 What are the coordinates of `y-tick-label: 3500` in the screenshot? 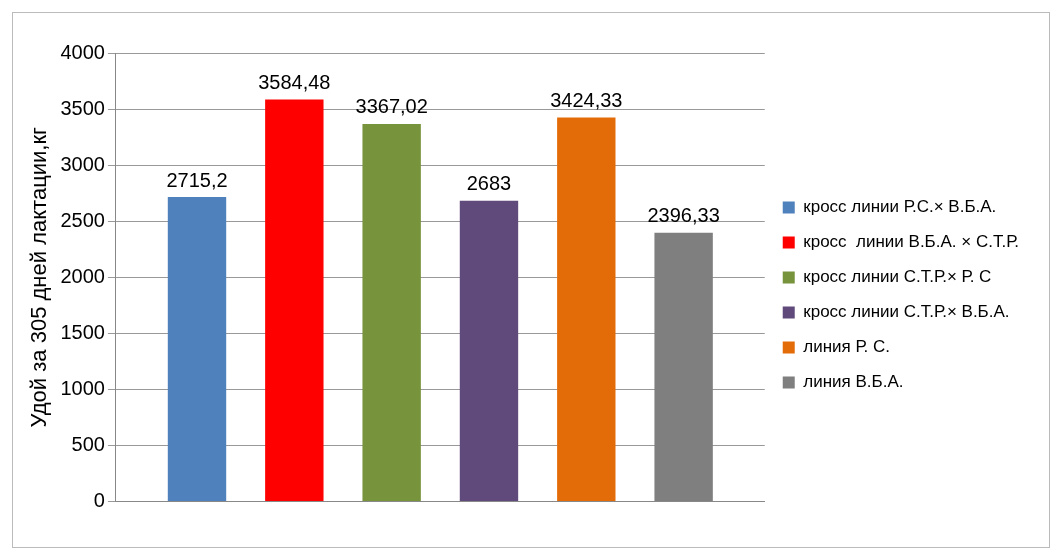 It's located at (82, 107).